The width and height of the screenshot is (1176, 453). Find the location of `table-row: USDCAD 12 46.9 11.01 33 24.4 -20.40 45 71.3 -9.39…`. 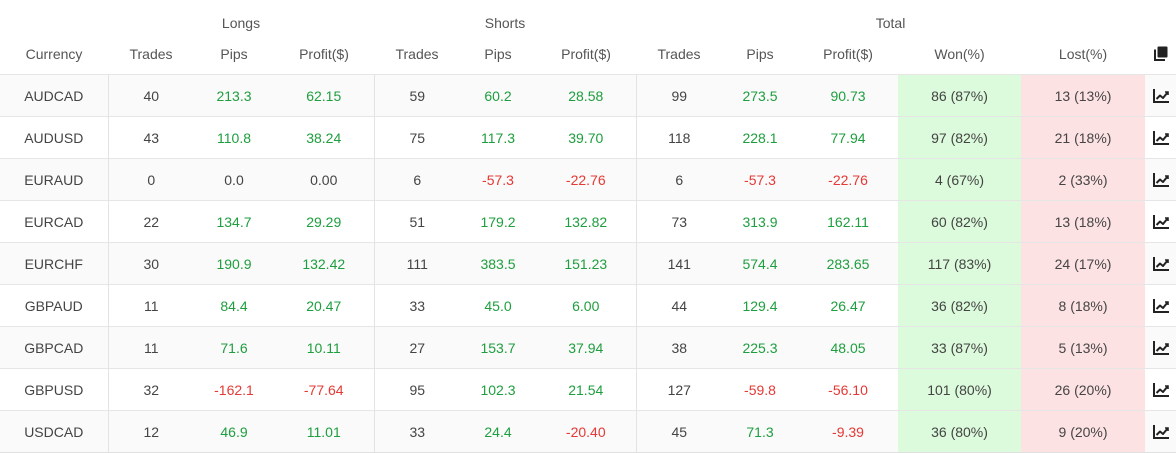

table-row: USDCAD 12 46.9 11.01 33 24.4 -20.40 45 71.3 -9.39… is located at coordinates (588, 431).